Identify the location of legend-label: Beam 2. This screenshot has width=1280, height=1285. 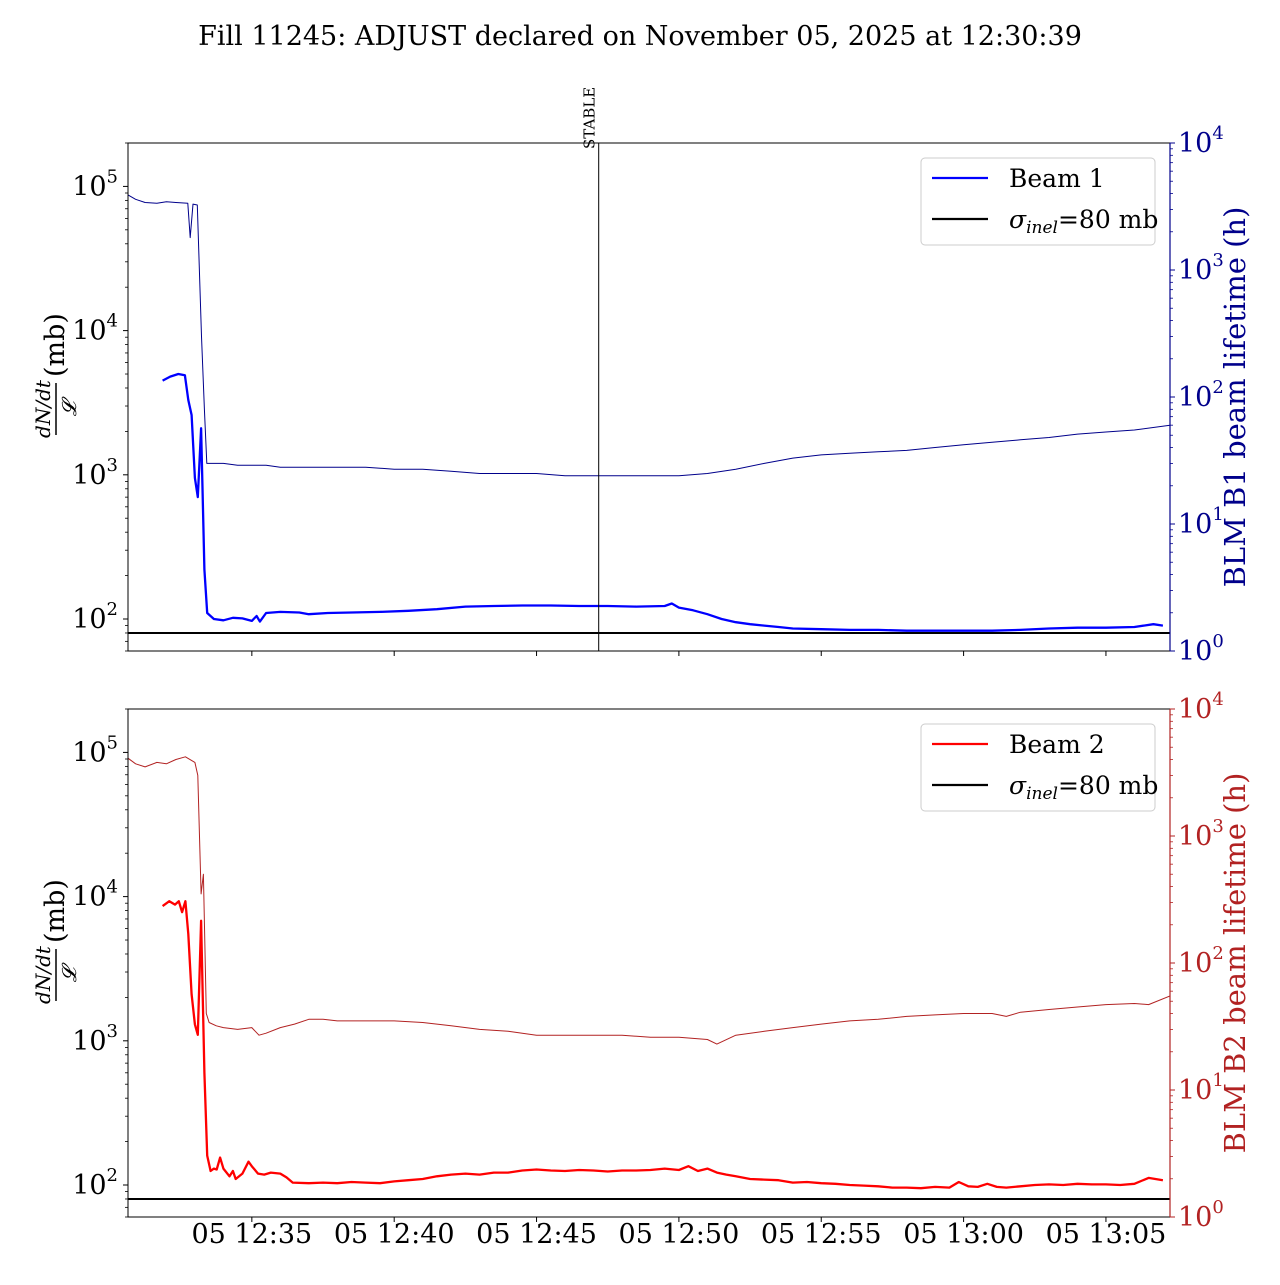
(1057, 744).